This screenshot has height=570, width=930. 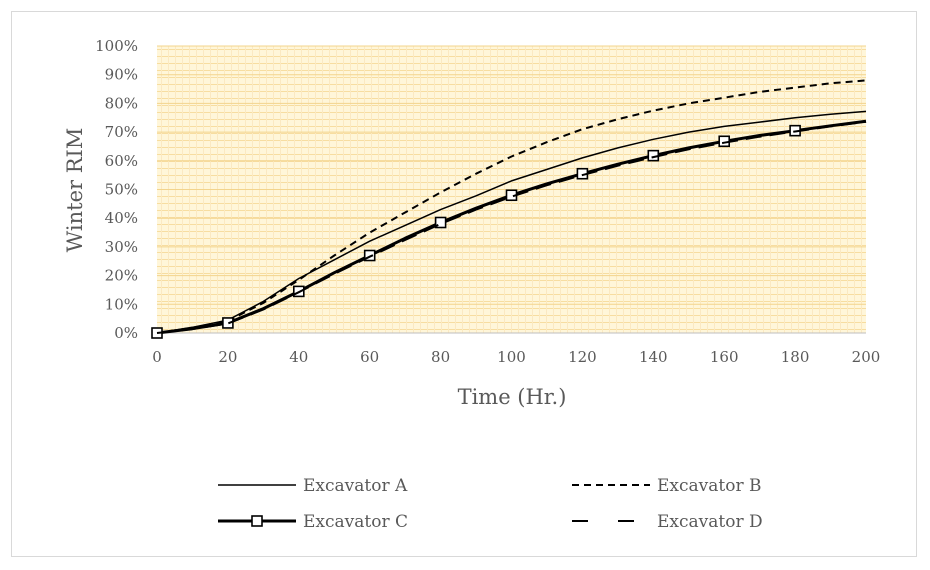 I want to click on y-tick-label: 60%, so click(x=121, y=161).